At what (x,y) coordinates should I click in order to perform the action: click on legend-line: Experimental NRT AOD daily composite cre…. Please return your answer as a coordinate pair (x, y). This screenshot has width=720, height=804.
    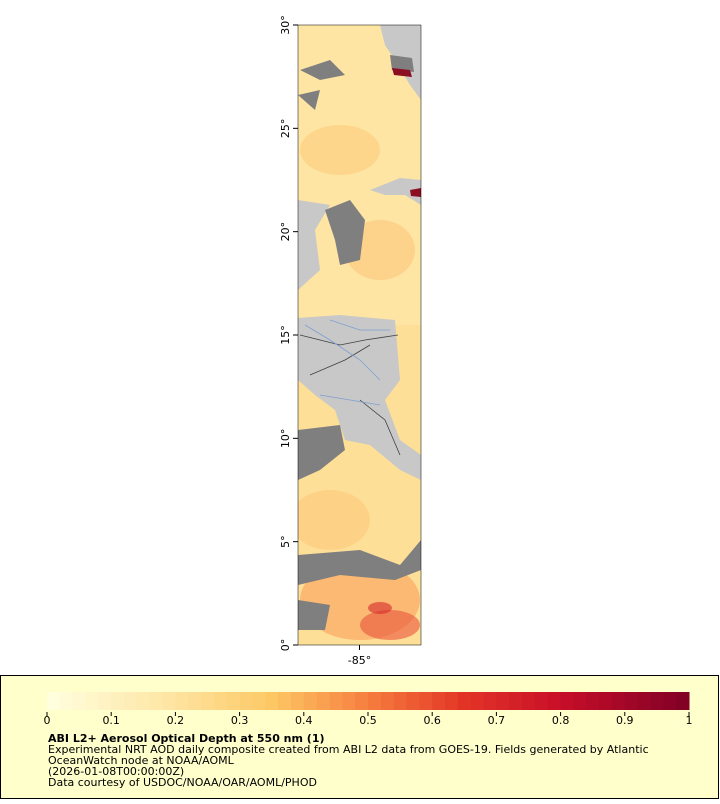
    Looking at the image, I should click on (348, 749).